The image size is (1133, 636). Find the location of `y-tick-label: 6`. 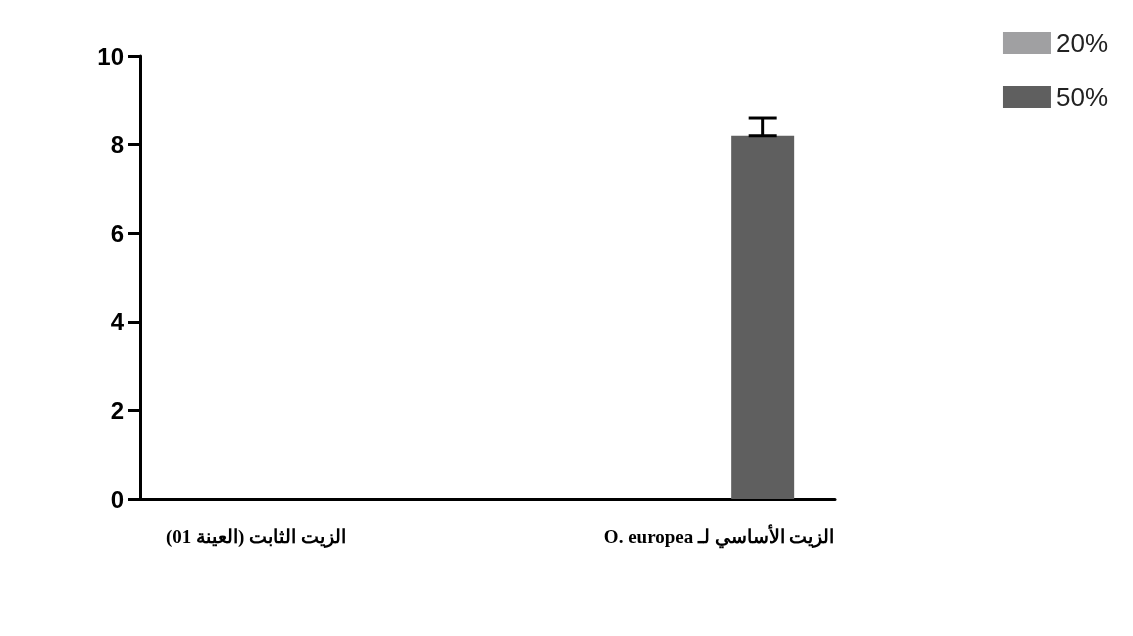

y-tick-label: 6 is located at coordinates (117, 233).